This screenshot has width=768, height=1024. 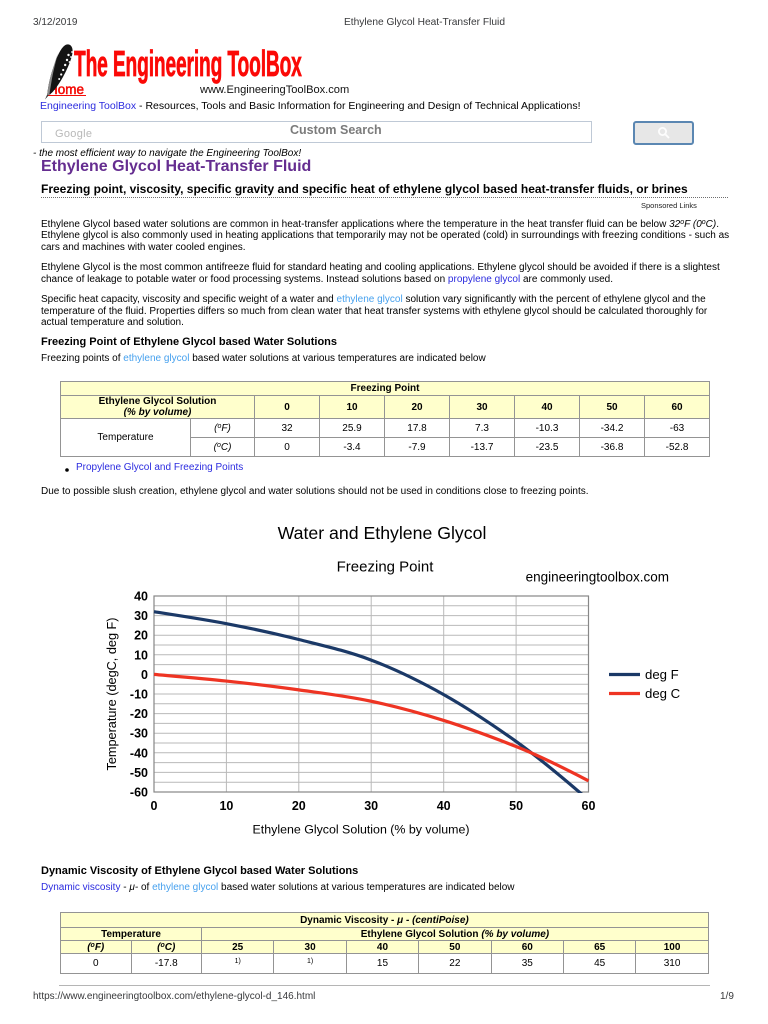 I want to click on svg-text: -10, so click(x=139, y=695).